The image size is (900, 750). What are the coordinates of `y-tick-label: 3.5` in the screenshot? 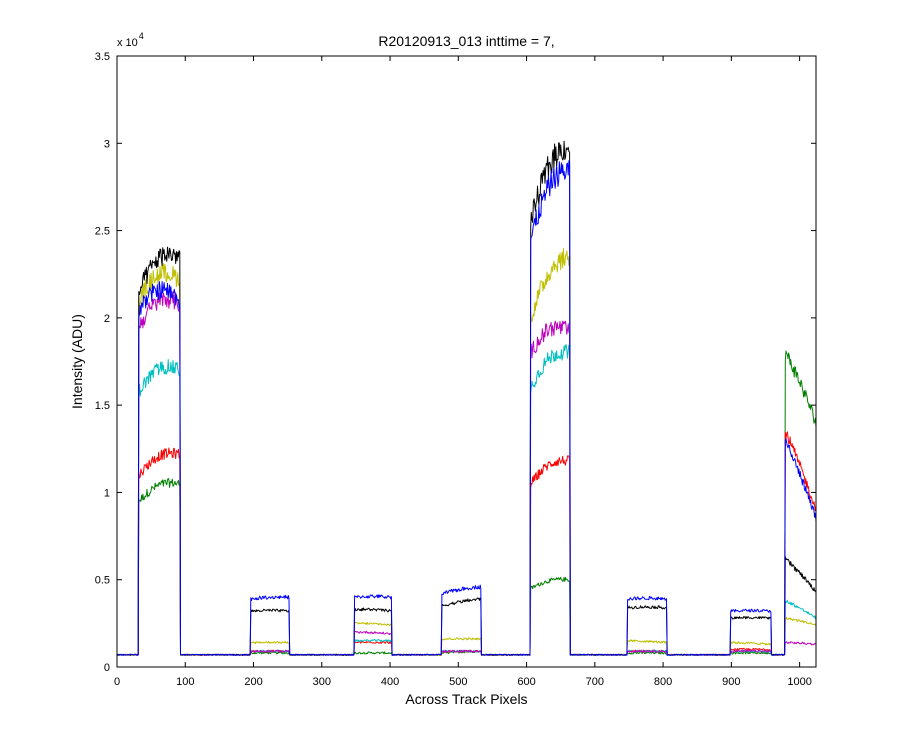 It's located at (102, 57).